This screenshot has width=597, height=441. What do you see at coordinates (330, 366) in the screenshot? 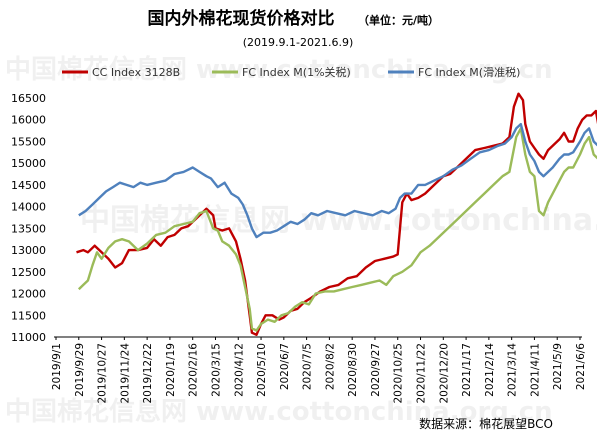
I see `x-tick-label: 2020/8/2` at bounding box center [330, 366].